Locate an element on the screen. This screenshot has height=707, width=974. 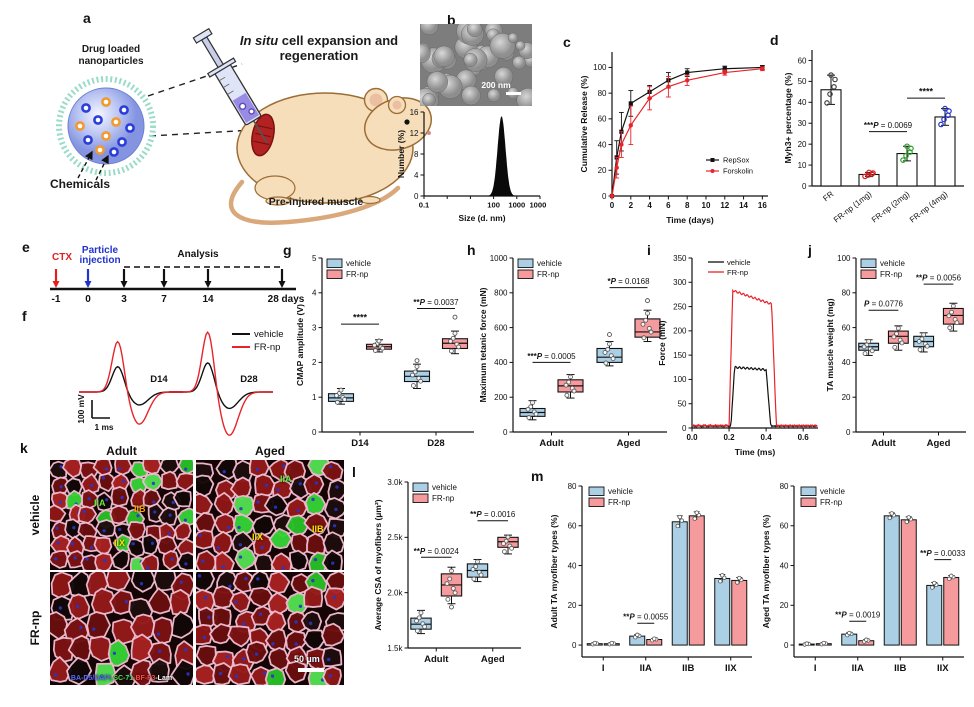
svg-text: 100 mV is located at coordinates (81, 409).